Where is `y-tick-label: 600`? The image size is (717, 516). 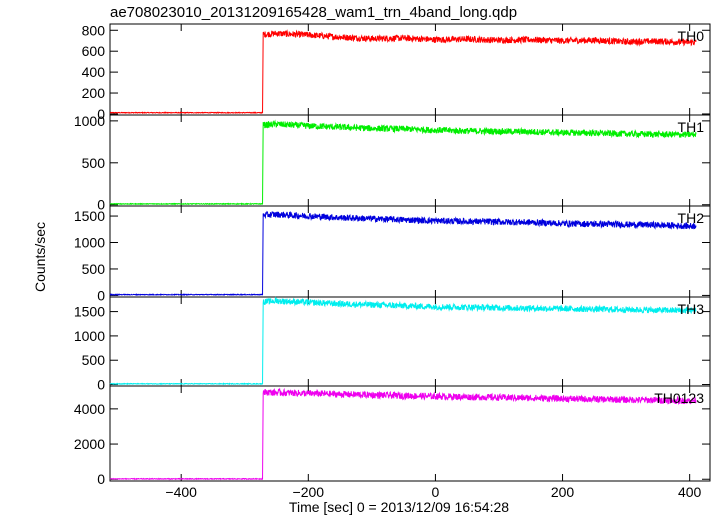 y-tick-label: 600 is located at coordinates (94, 51).